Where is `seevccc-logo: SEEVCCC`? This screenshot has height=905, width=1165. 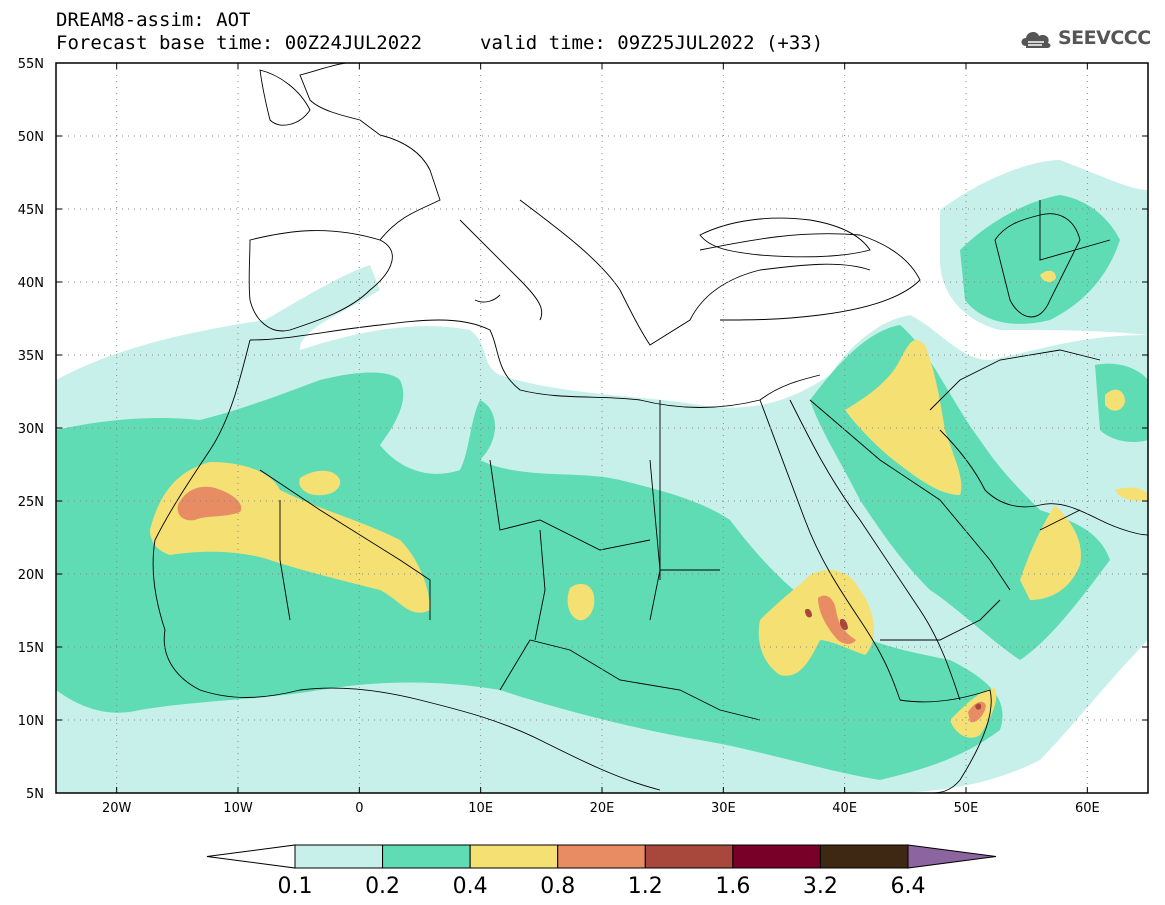 seevccc-logo: SEEVCCC is located at coordinates (1084, 38).